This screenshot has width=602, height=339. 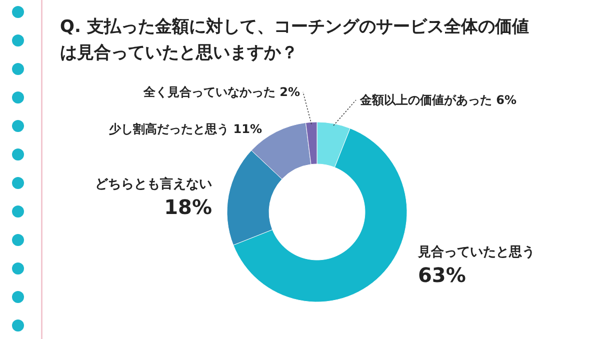 I want to click on data-label: 18%, so click(x=188, y=207).